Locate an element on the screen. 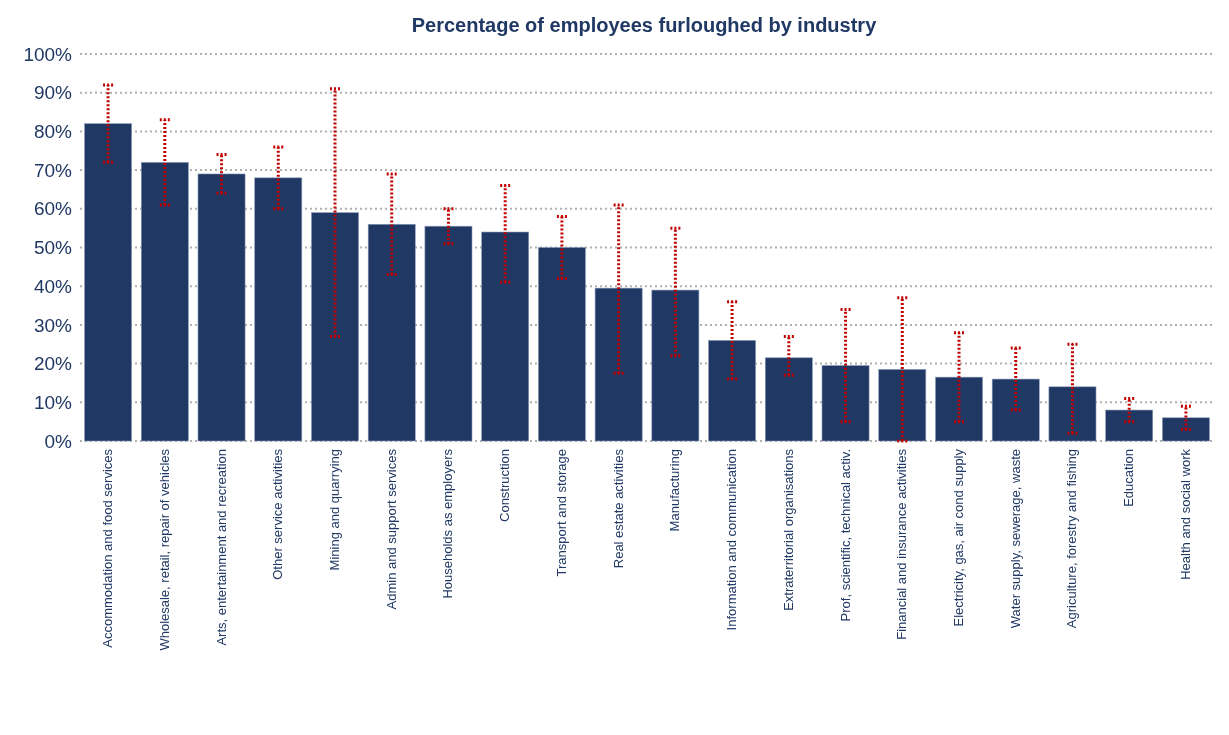 This screenshot has height=735, width=1229. x-tick-label: Households as employers is located at coordinates (448, 523).